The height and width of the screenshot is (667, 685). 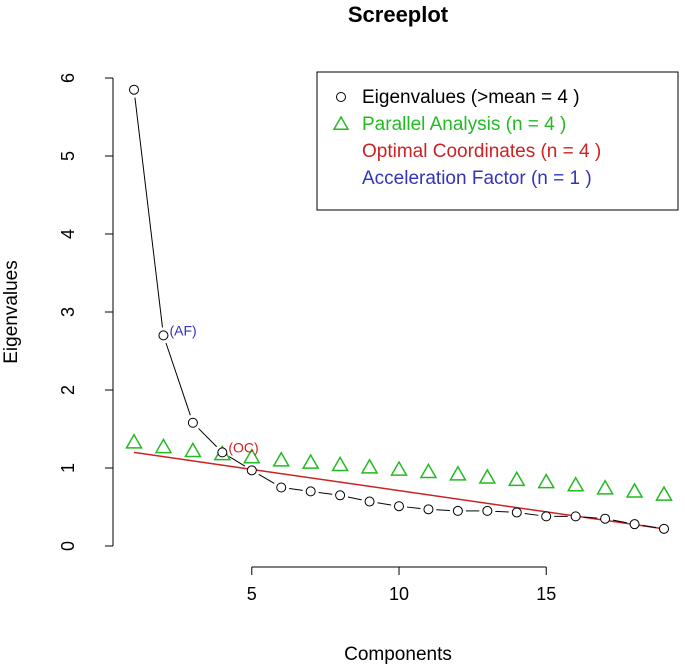 What do you see at coordinates (341, 97) in the screenshot?
I see `legend-circle-marker` at bounding box center [341, 97].